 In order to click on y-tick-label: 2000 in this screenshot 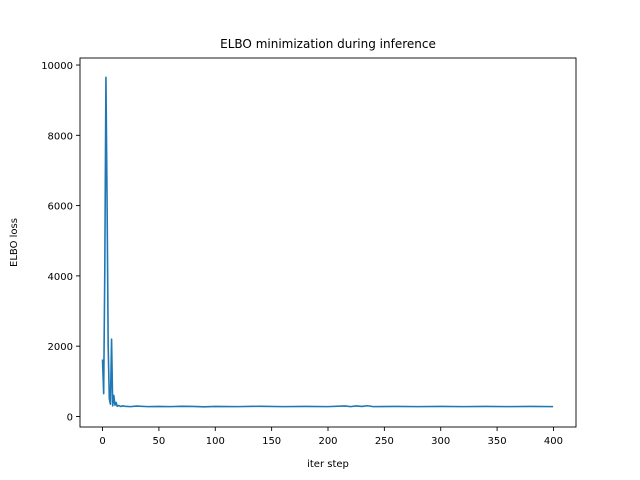, I will do `click(60, 347)`.